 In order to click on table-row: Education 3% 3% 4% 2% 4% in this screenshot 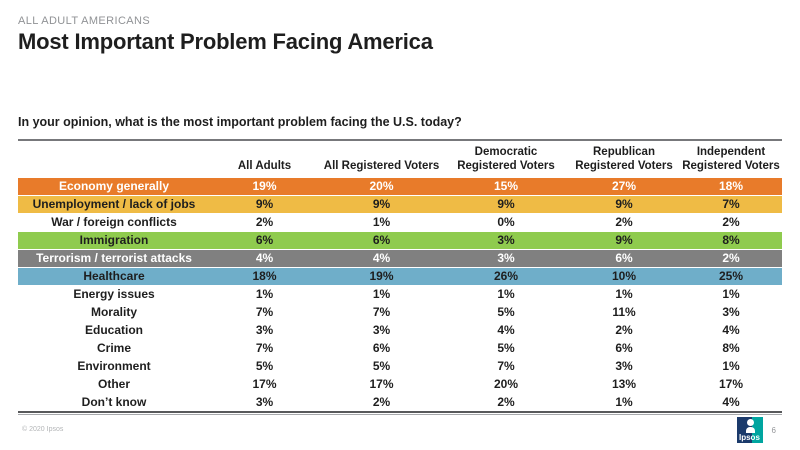, I will do `click(400, 330)`.